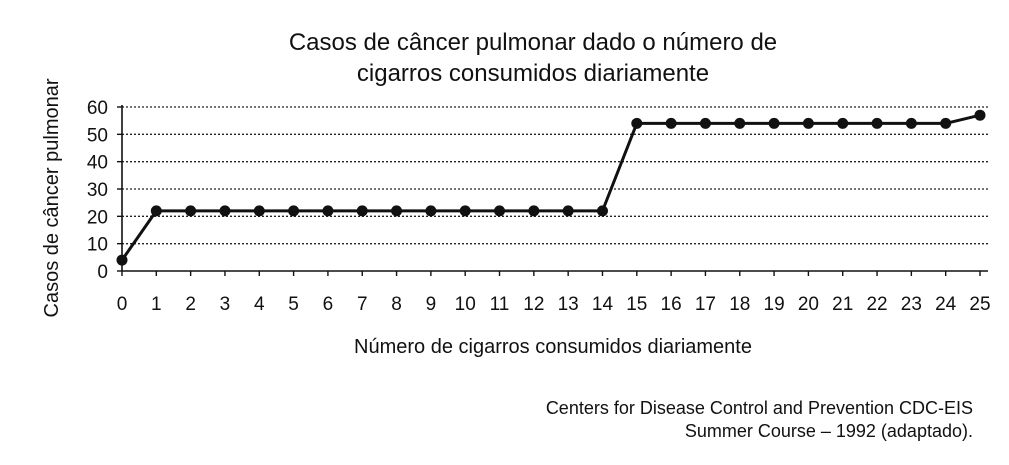 This screenshot has width=1009, height=465. What do you see at coordinates (97, 108) in the screenshot?
I see `y-tick-label-60: 60` at bounding box center [97, 108].